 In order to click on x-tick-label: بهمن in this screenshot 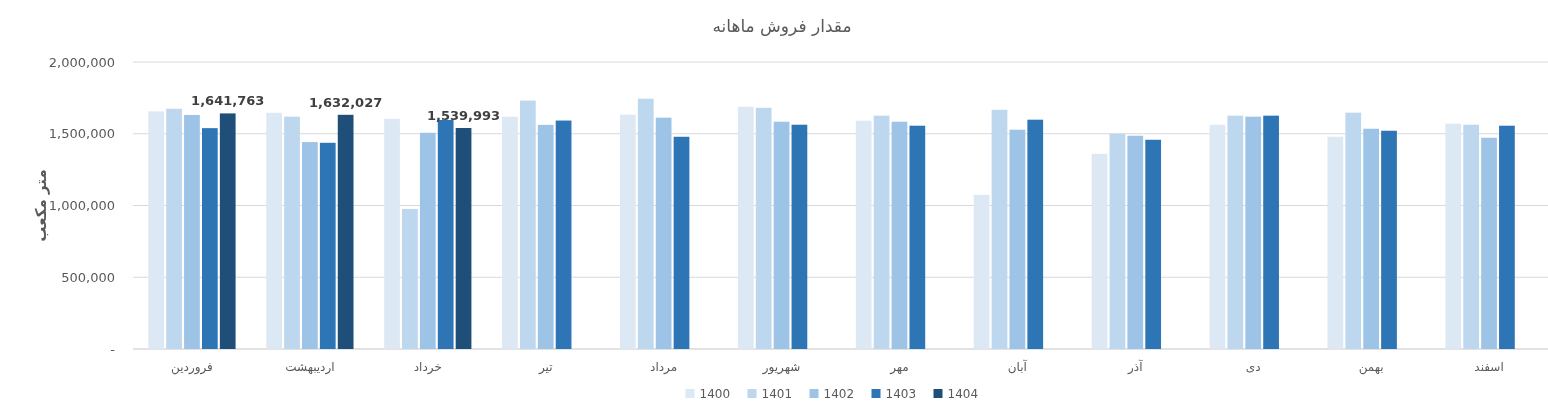, I will do `click(1371, 367)`.